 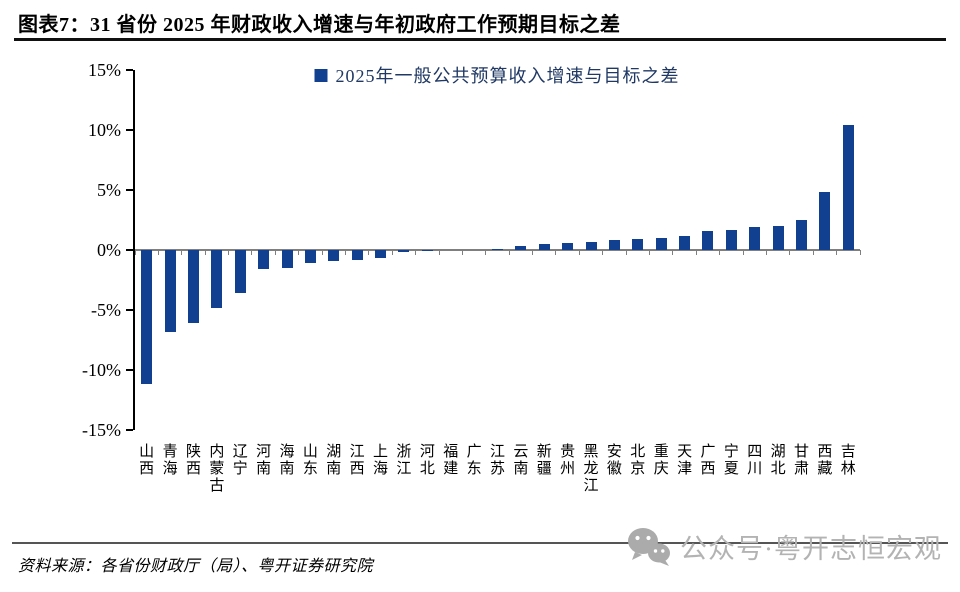 What do you see at coordinates (451, 460) in the screenshot?
I see `x-label: 福建` at bounding box center [451, 460].